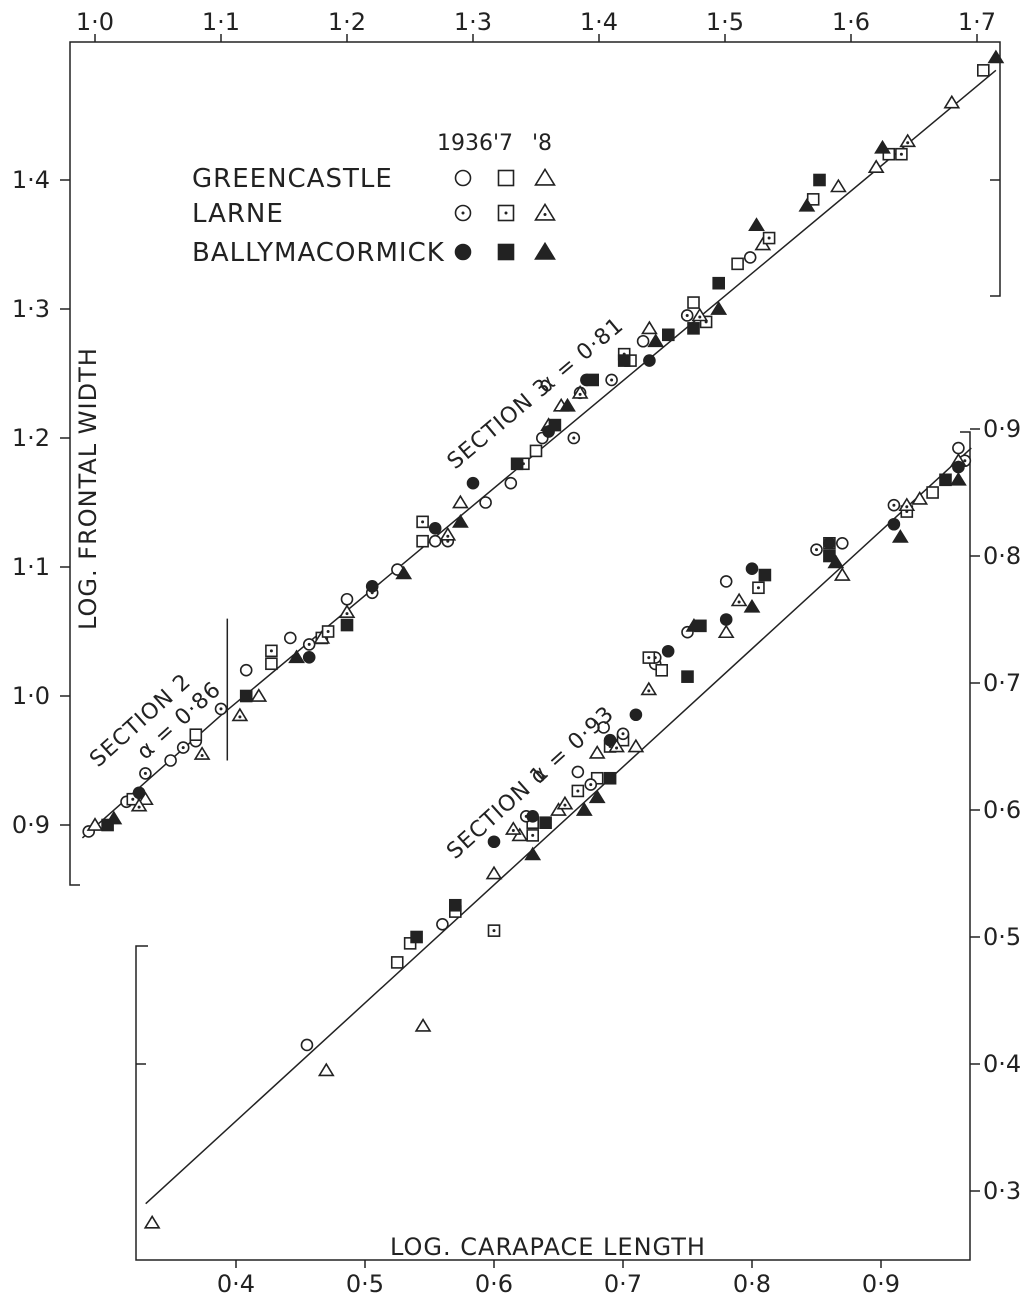 The width and height of the screenshot is (1024, 1308). Describe the element at coordinates (505, 214) in the screenshot. I see `legend-markers` at that location.